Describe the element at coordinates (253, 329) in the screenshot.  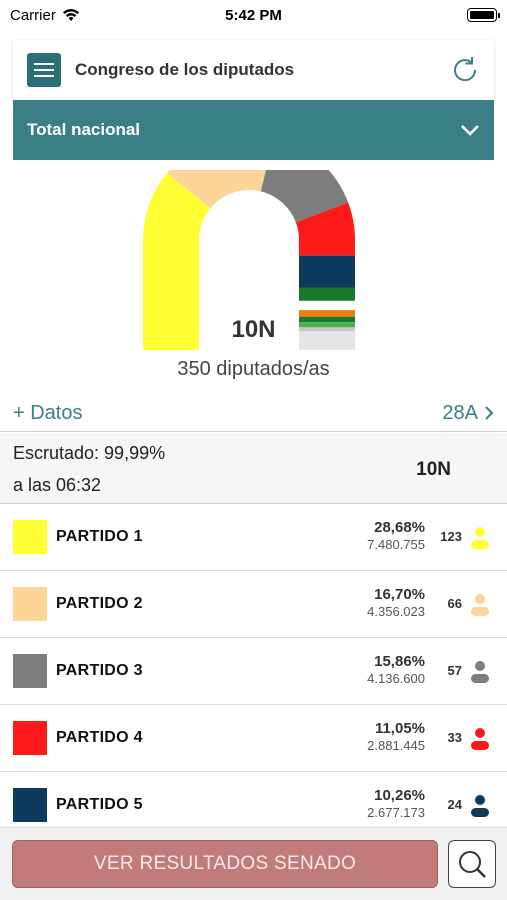
I see `election-label: 10N` at that location.